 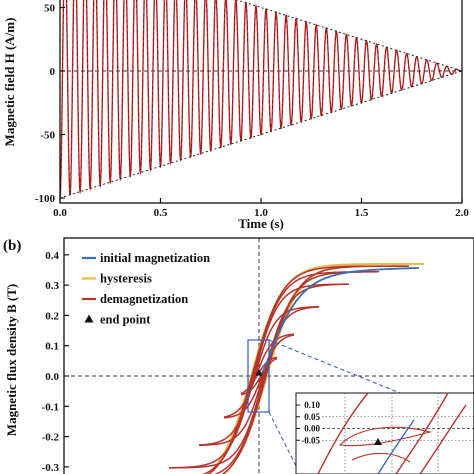 What do you see at coordinates (51, 468) in the screenshot?
I see `y-tick-label: -0.3` at bounding box center [51, 468].